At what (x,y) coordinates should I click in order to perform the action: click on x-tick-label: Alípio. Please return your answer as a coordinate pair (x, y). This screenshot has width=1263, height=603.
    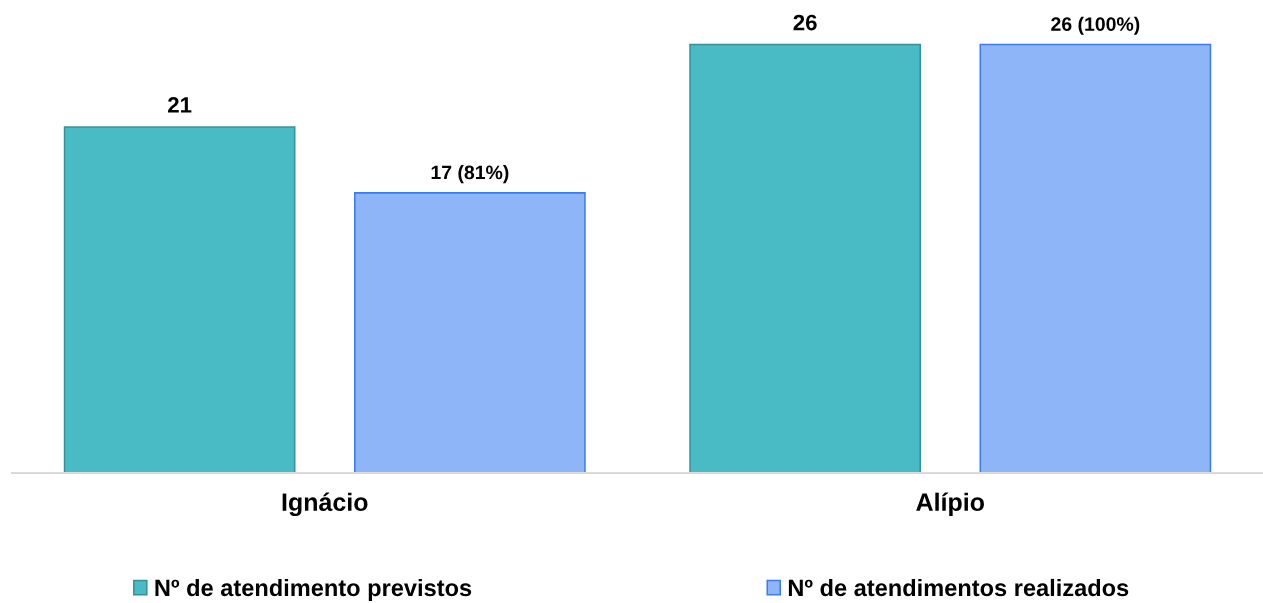
    Looking at the image, I should click on (950, 504).